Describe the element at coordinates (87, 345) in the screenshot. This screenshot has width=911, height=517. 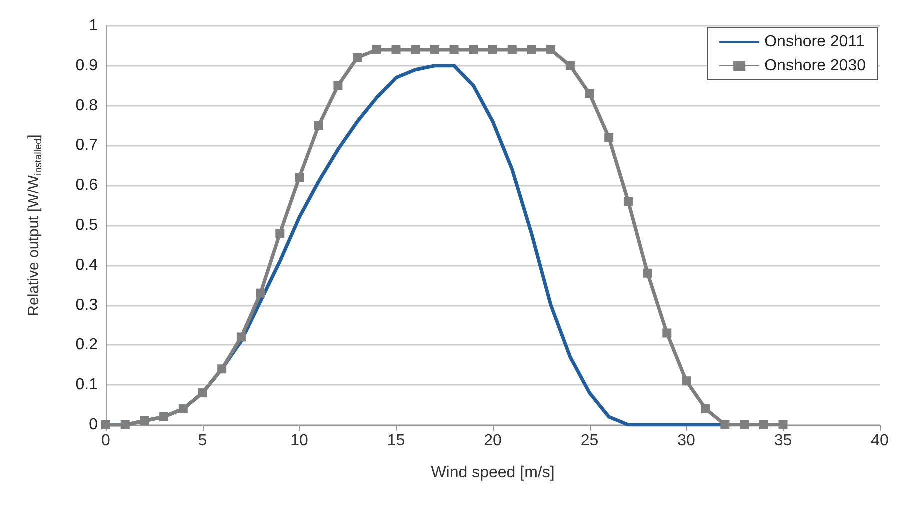
I see `y-tick-label: 0.2` at that location.